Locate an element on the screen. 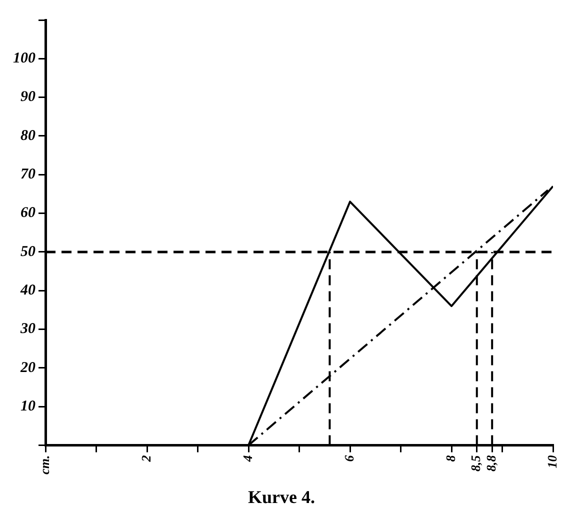 The image size is (583, 529). text: Kurve 4. is located at coordinates (281, 496).